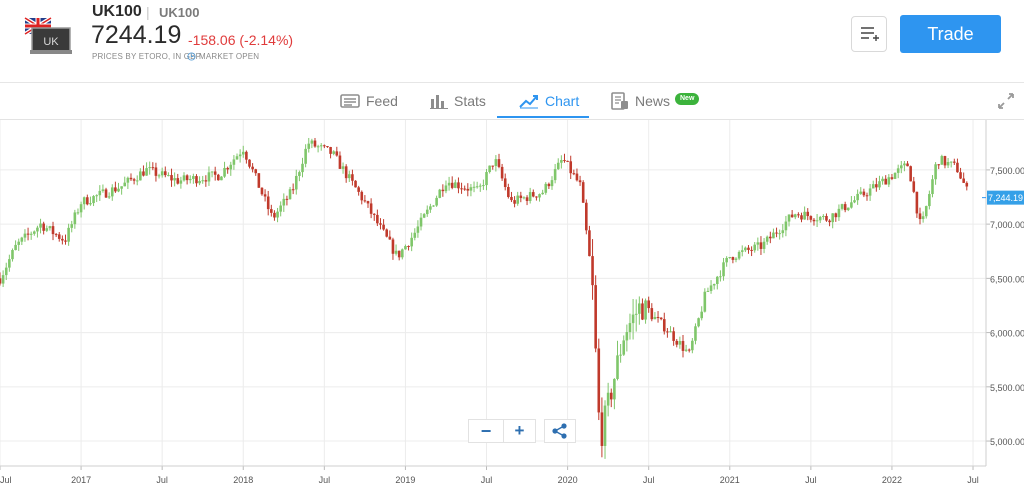 The height and width of the screenshot is (491, 1024). I want to click on tab-news-label: News, so click(653, 101).